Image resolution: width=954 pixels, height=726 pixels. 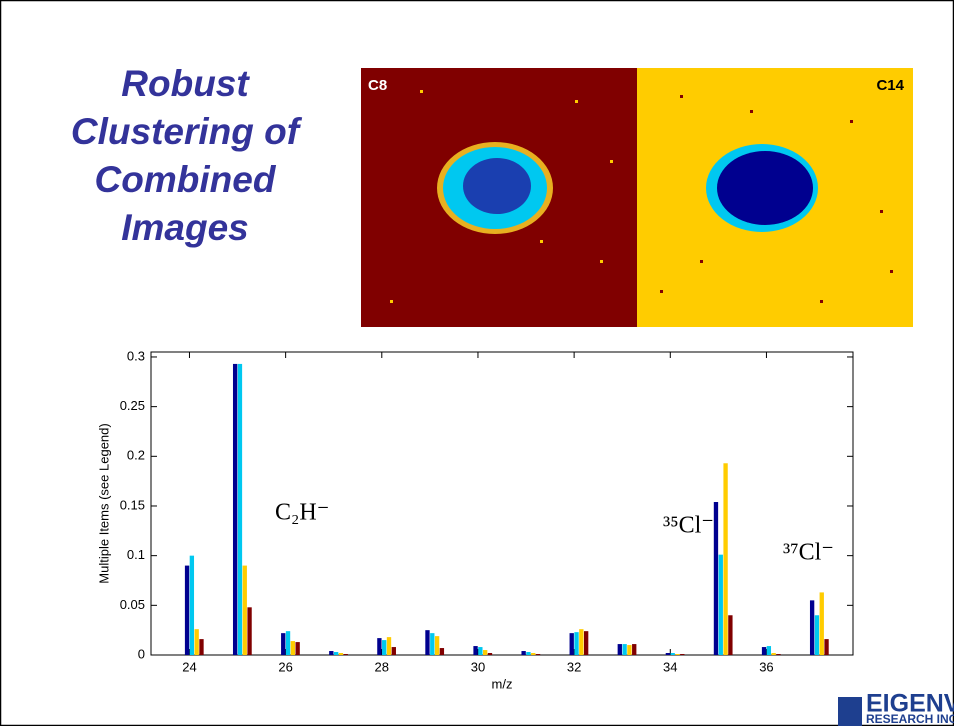 I want to click on x-tick-label: 26, so click(x=285, y=666).